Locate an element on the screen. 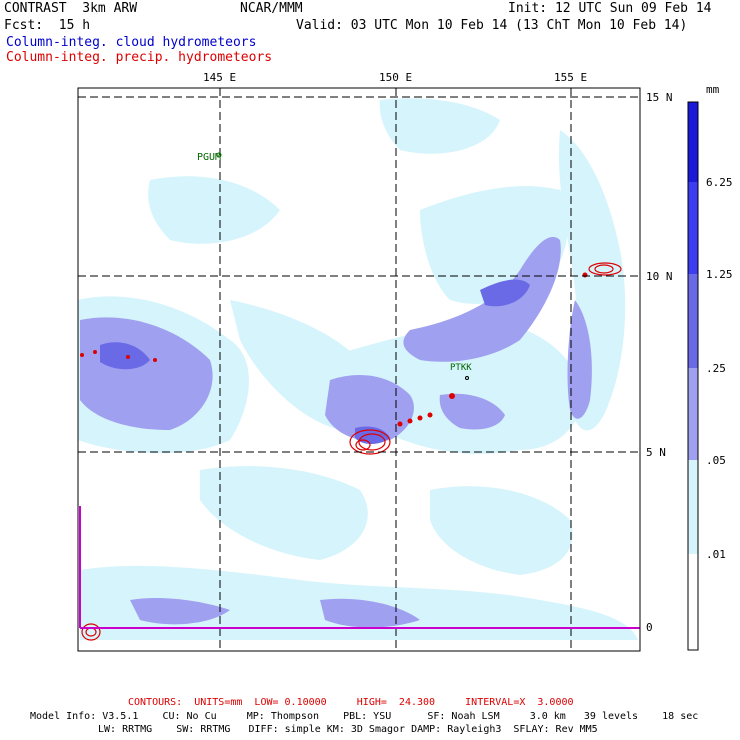 Image resolution: width=740 pixels, height=740 pixels. station-ptkk-label: PTKK is located at coordinates (461, 368).